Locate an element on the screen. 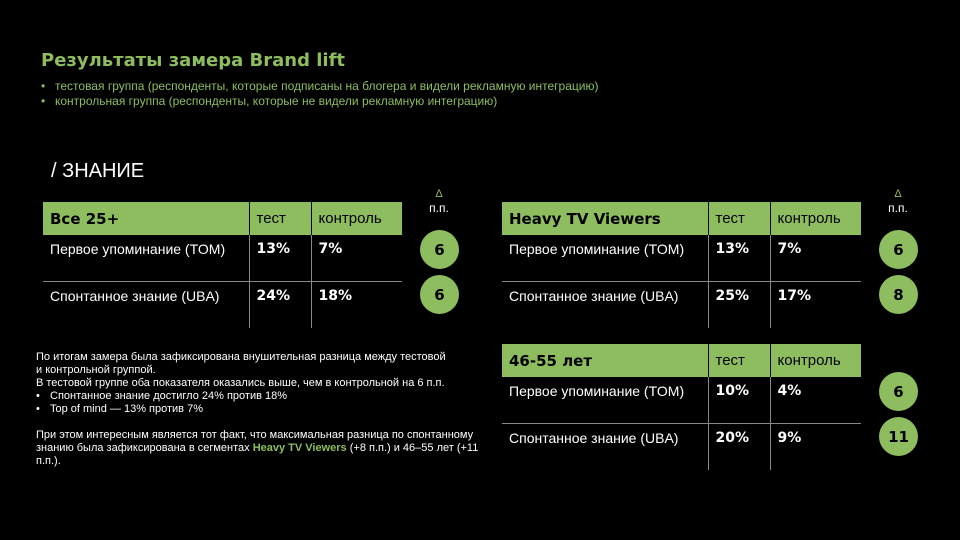 Image resolution: width=960 pixels, height=540 pixels. control-value: 9% is located at coordinates (815, 446).